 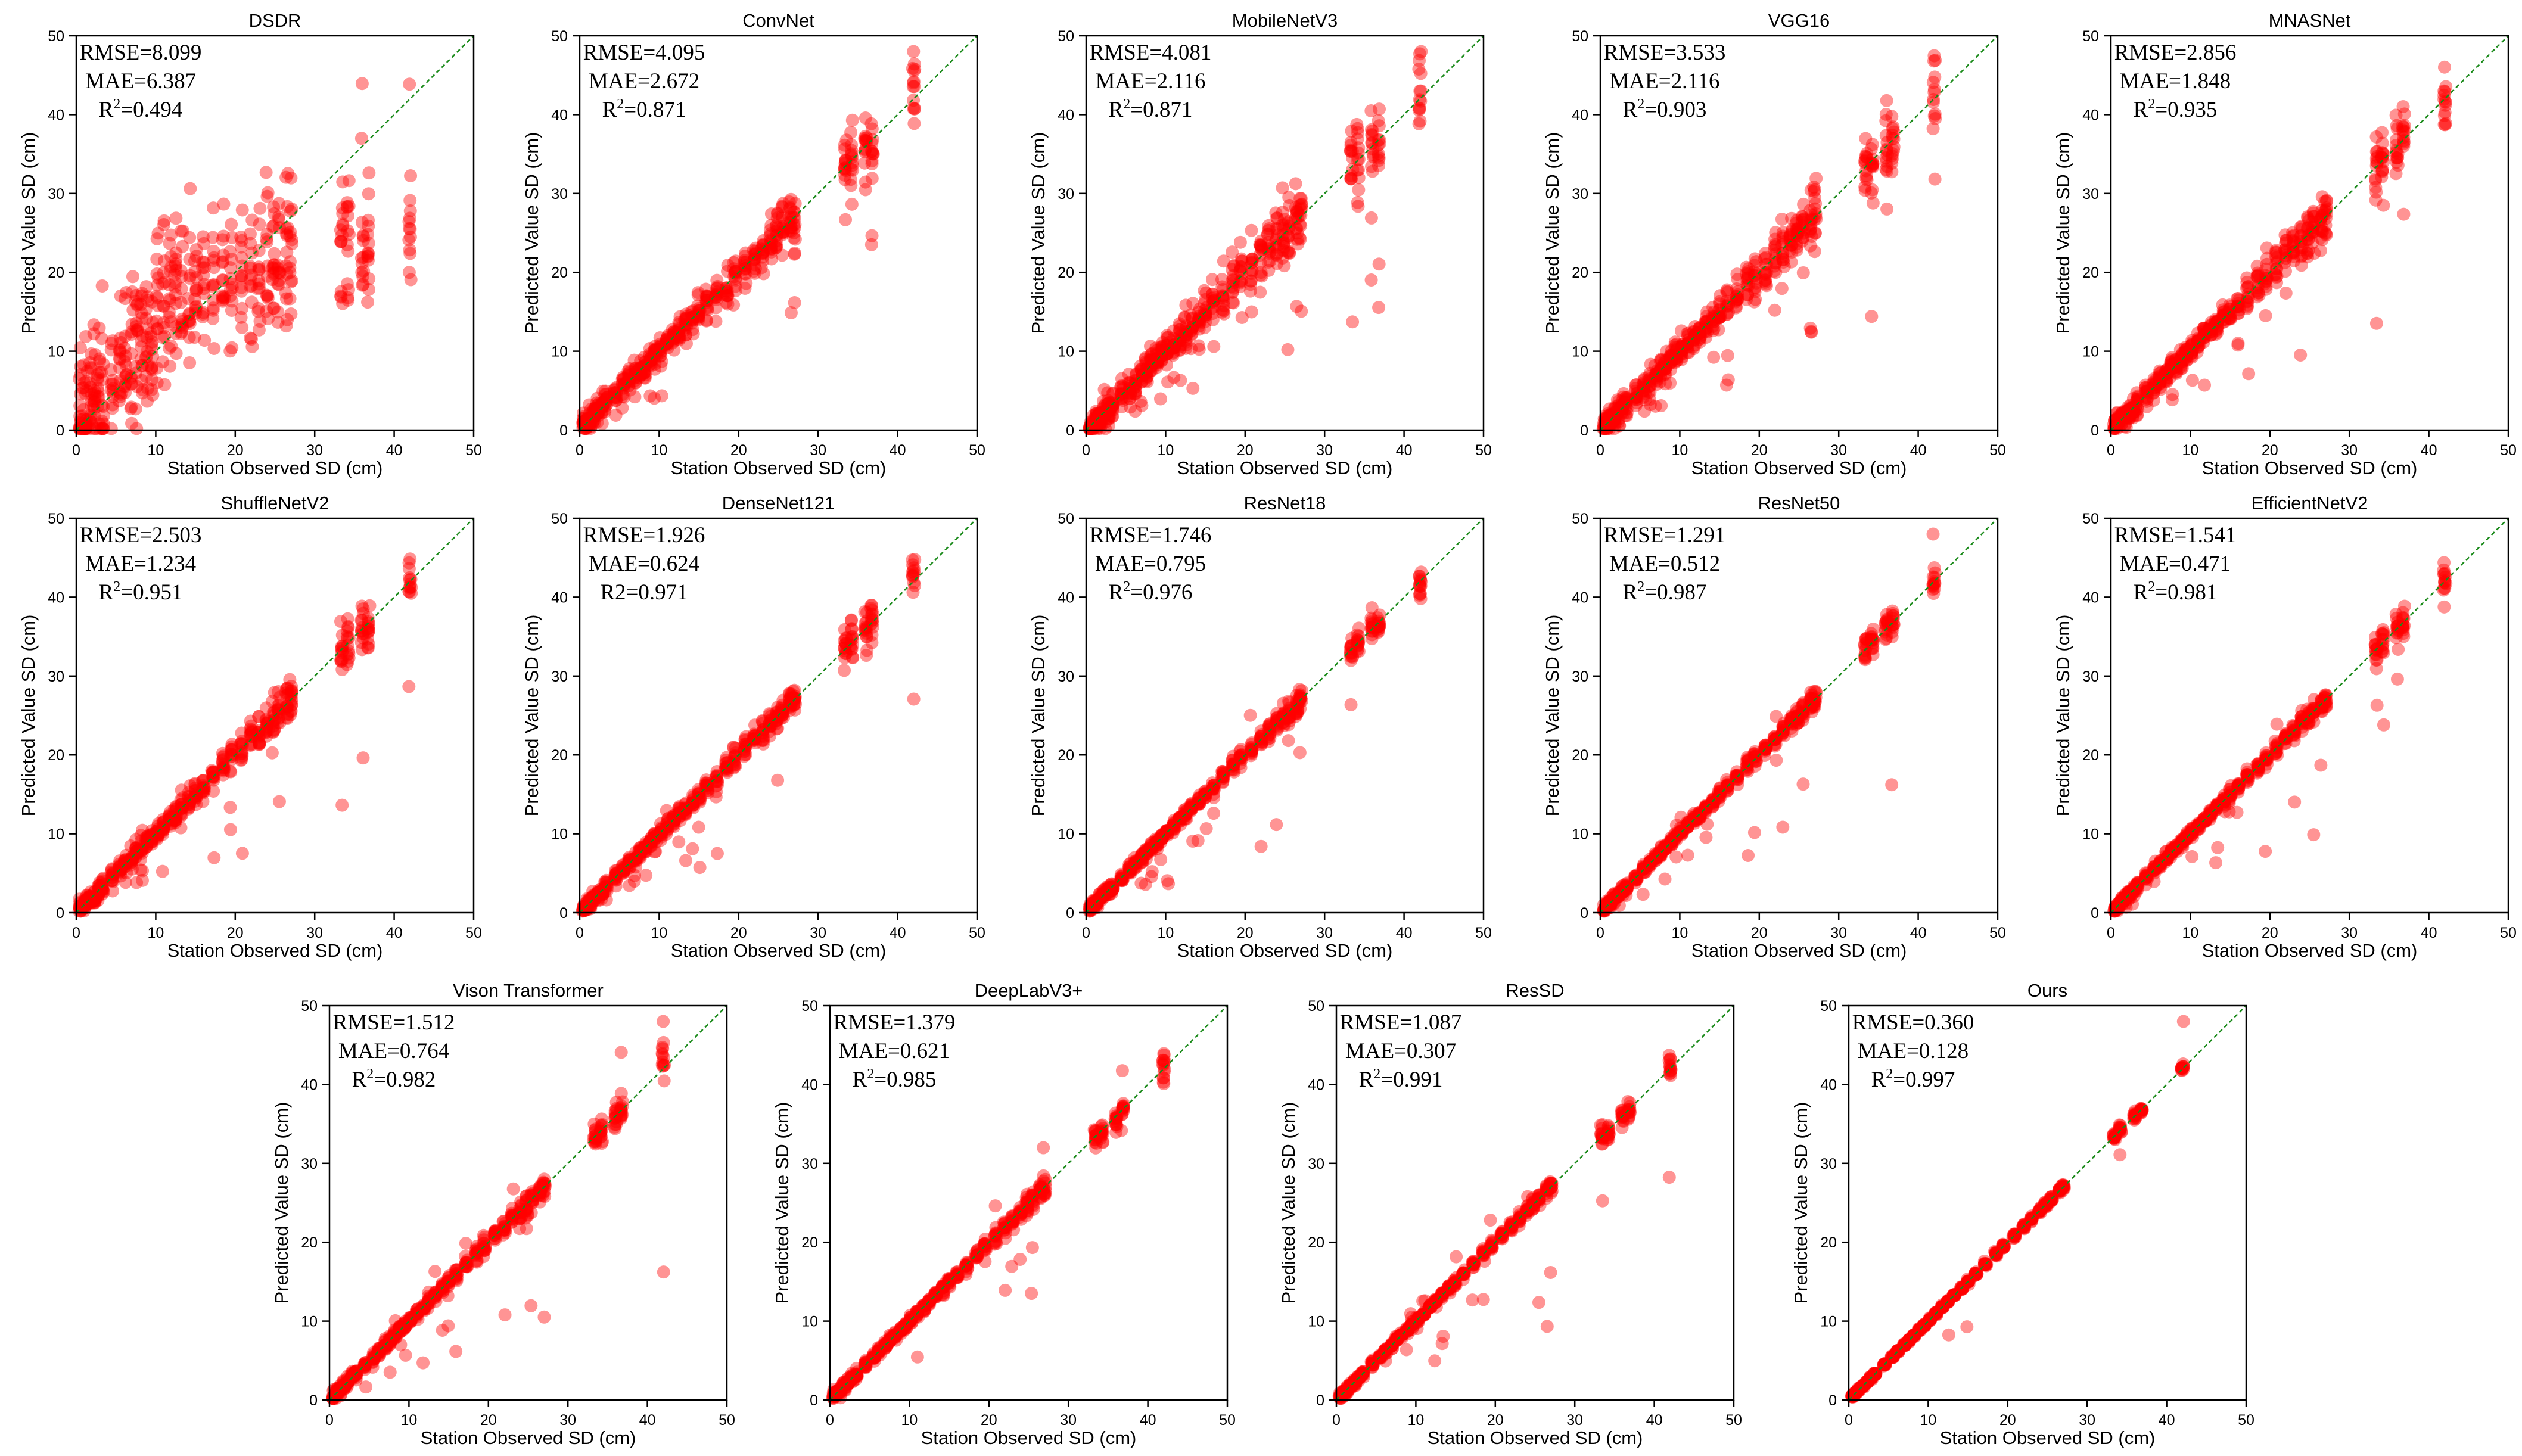 What do you see at coordinates (559, 352) in the screenshot?
I see `y-tick-label: 10` at bounding box center [559, 352].